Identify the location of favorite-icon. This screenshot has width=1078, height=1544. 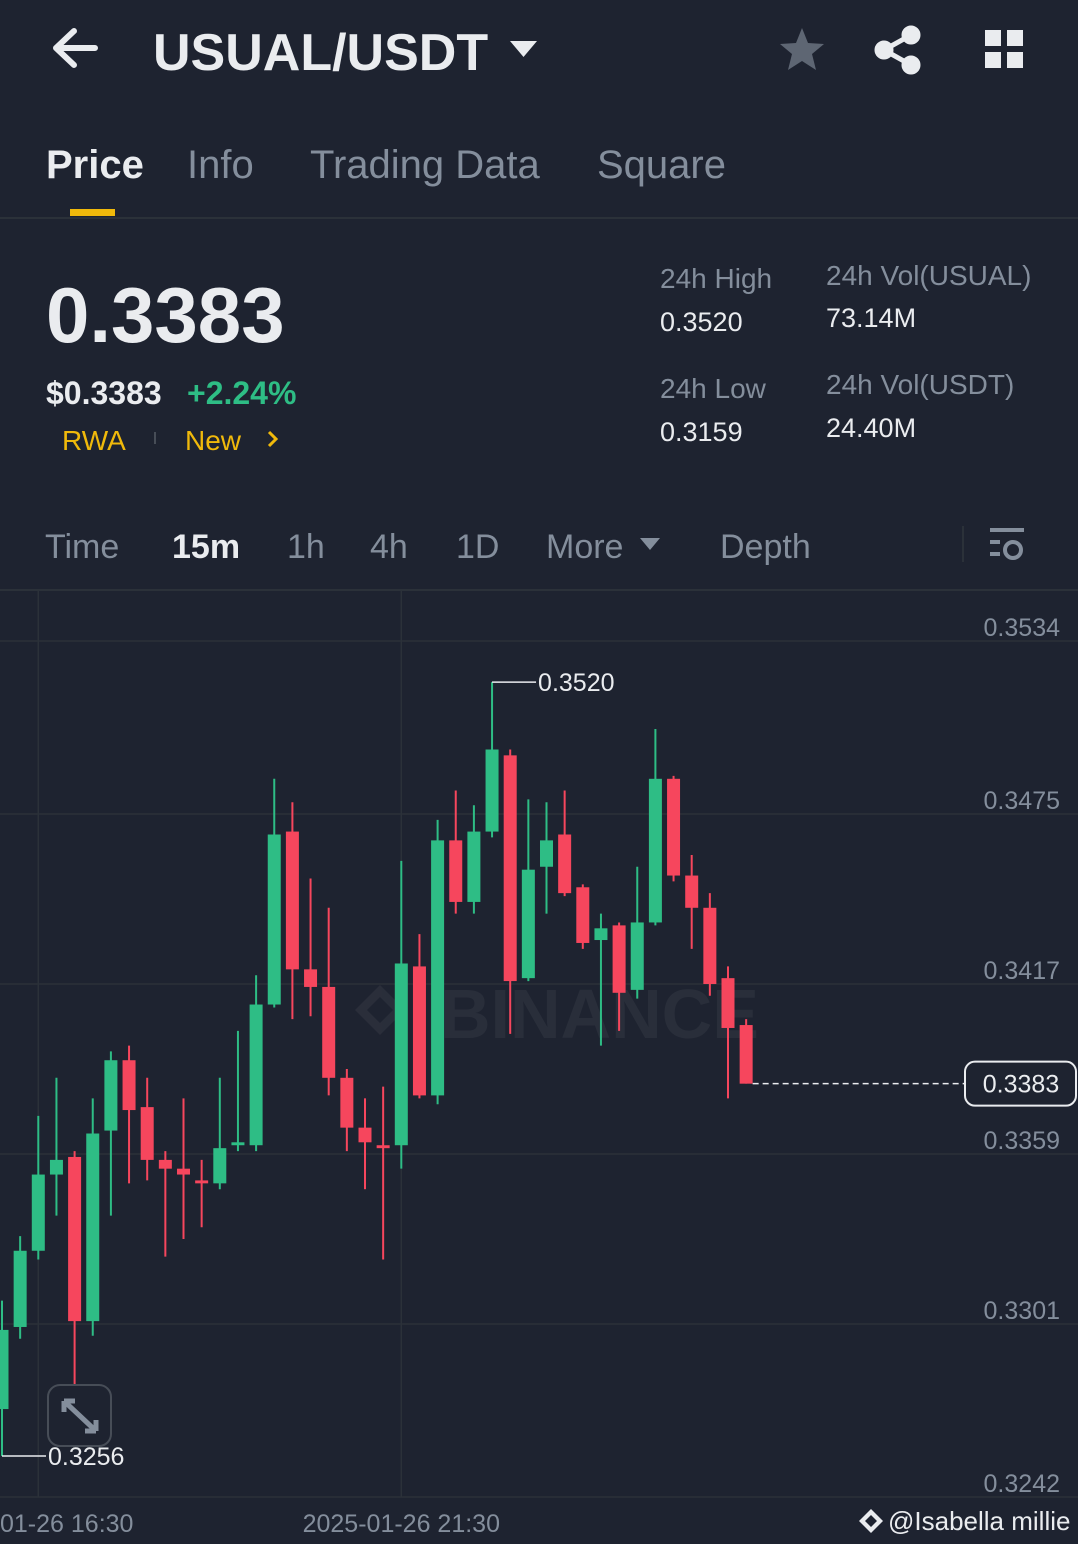
(802, 49).